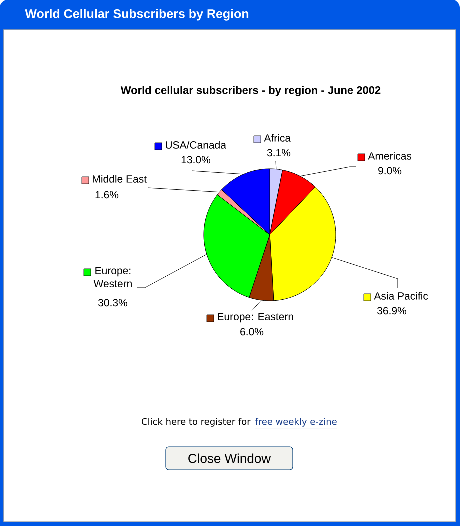 The width and height of the screenshot is (460, 526). What do you see at coordinates (196, 422) in the screenshot?
I see `text: Click here to register for` at bounding box center [196, 422].